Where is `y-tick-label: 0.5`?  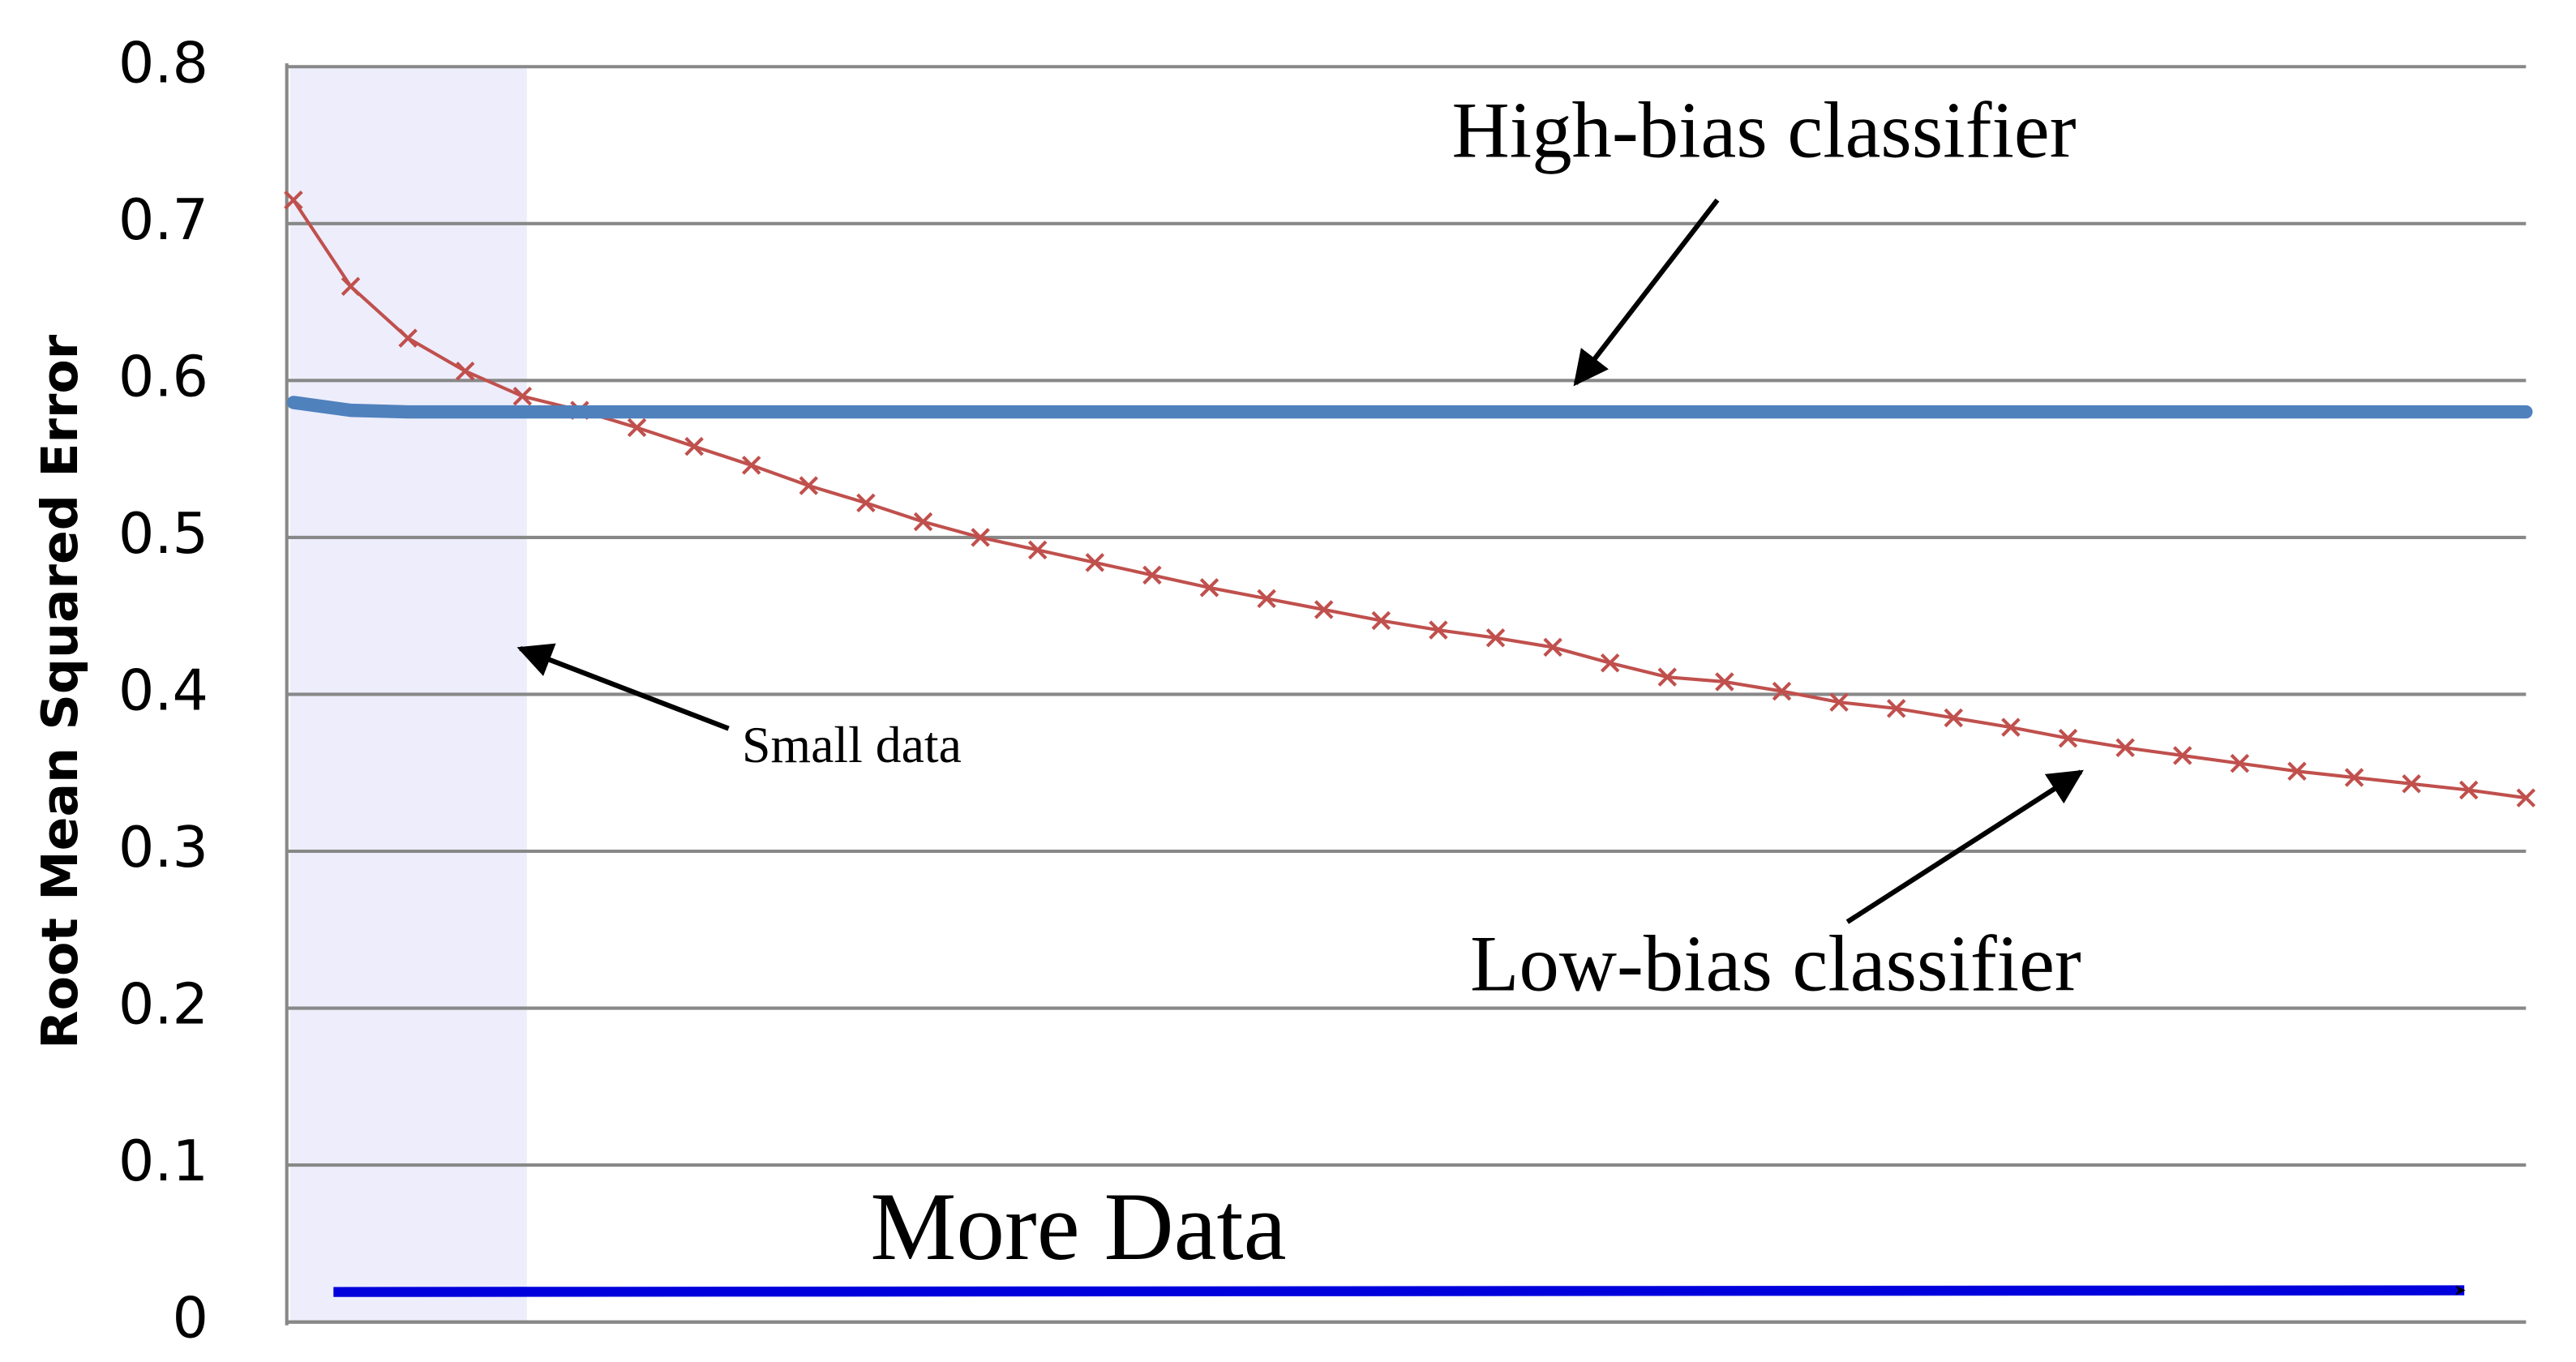 y-tick-label: 0.5 is located at coordinates (163, 534).